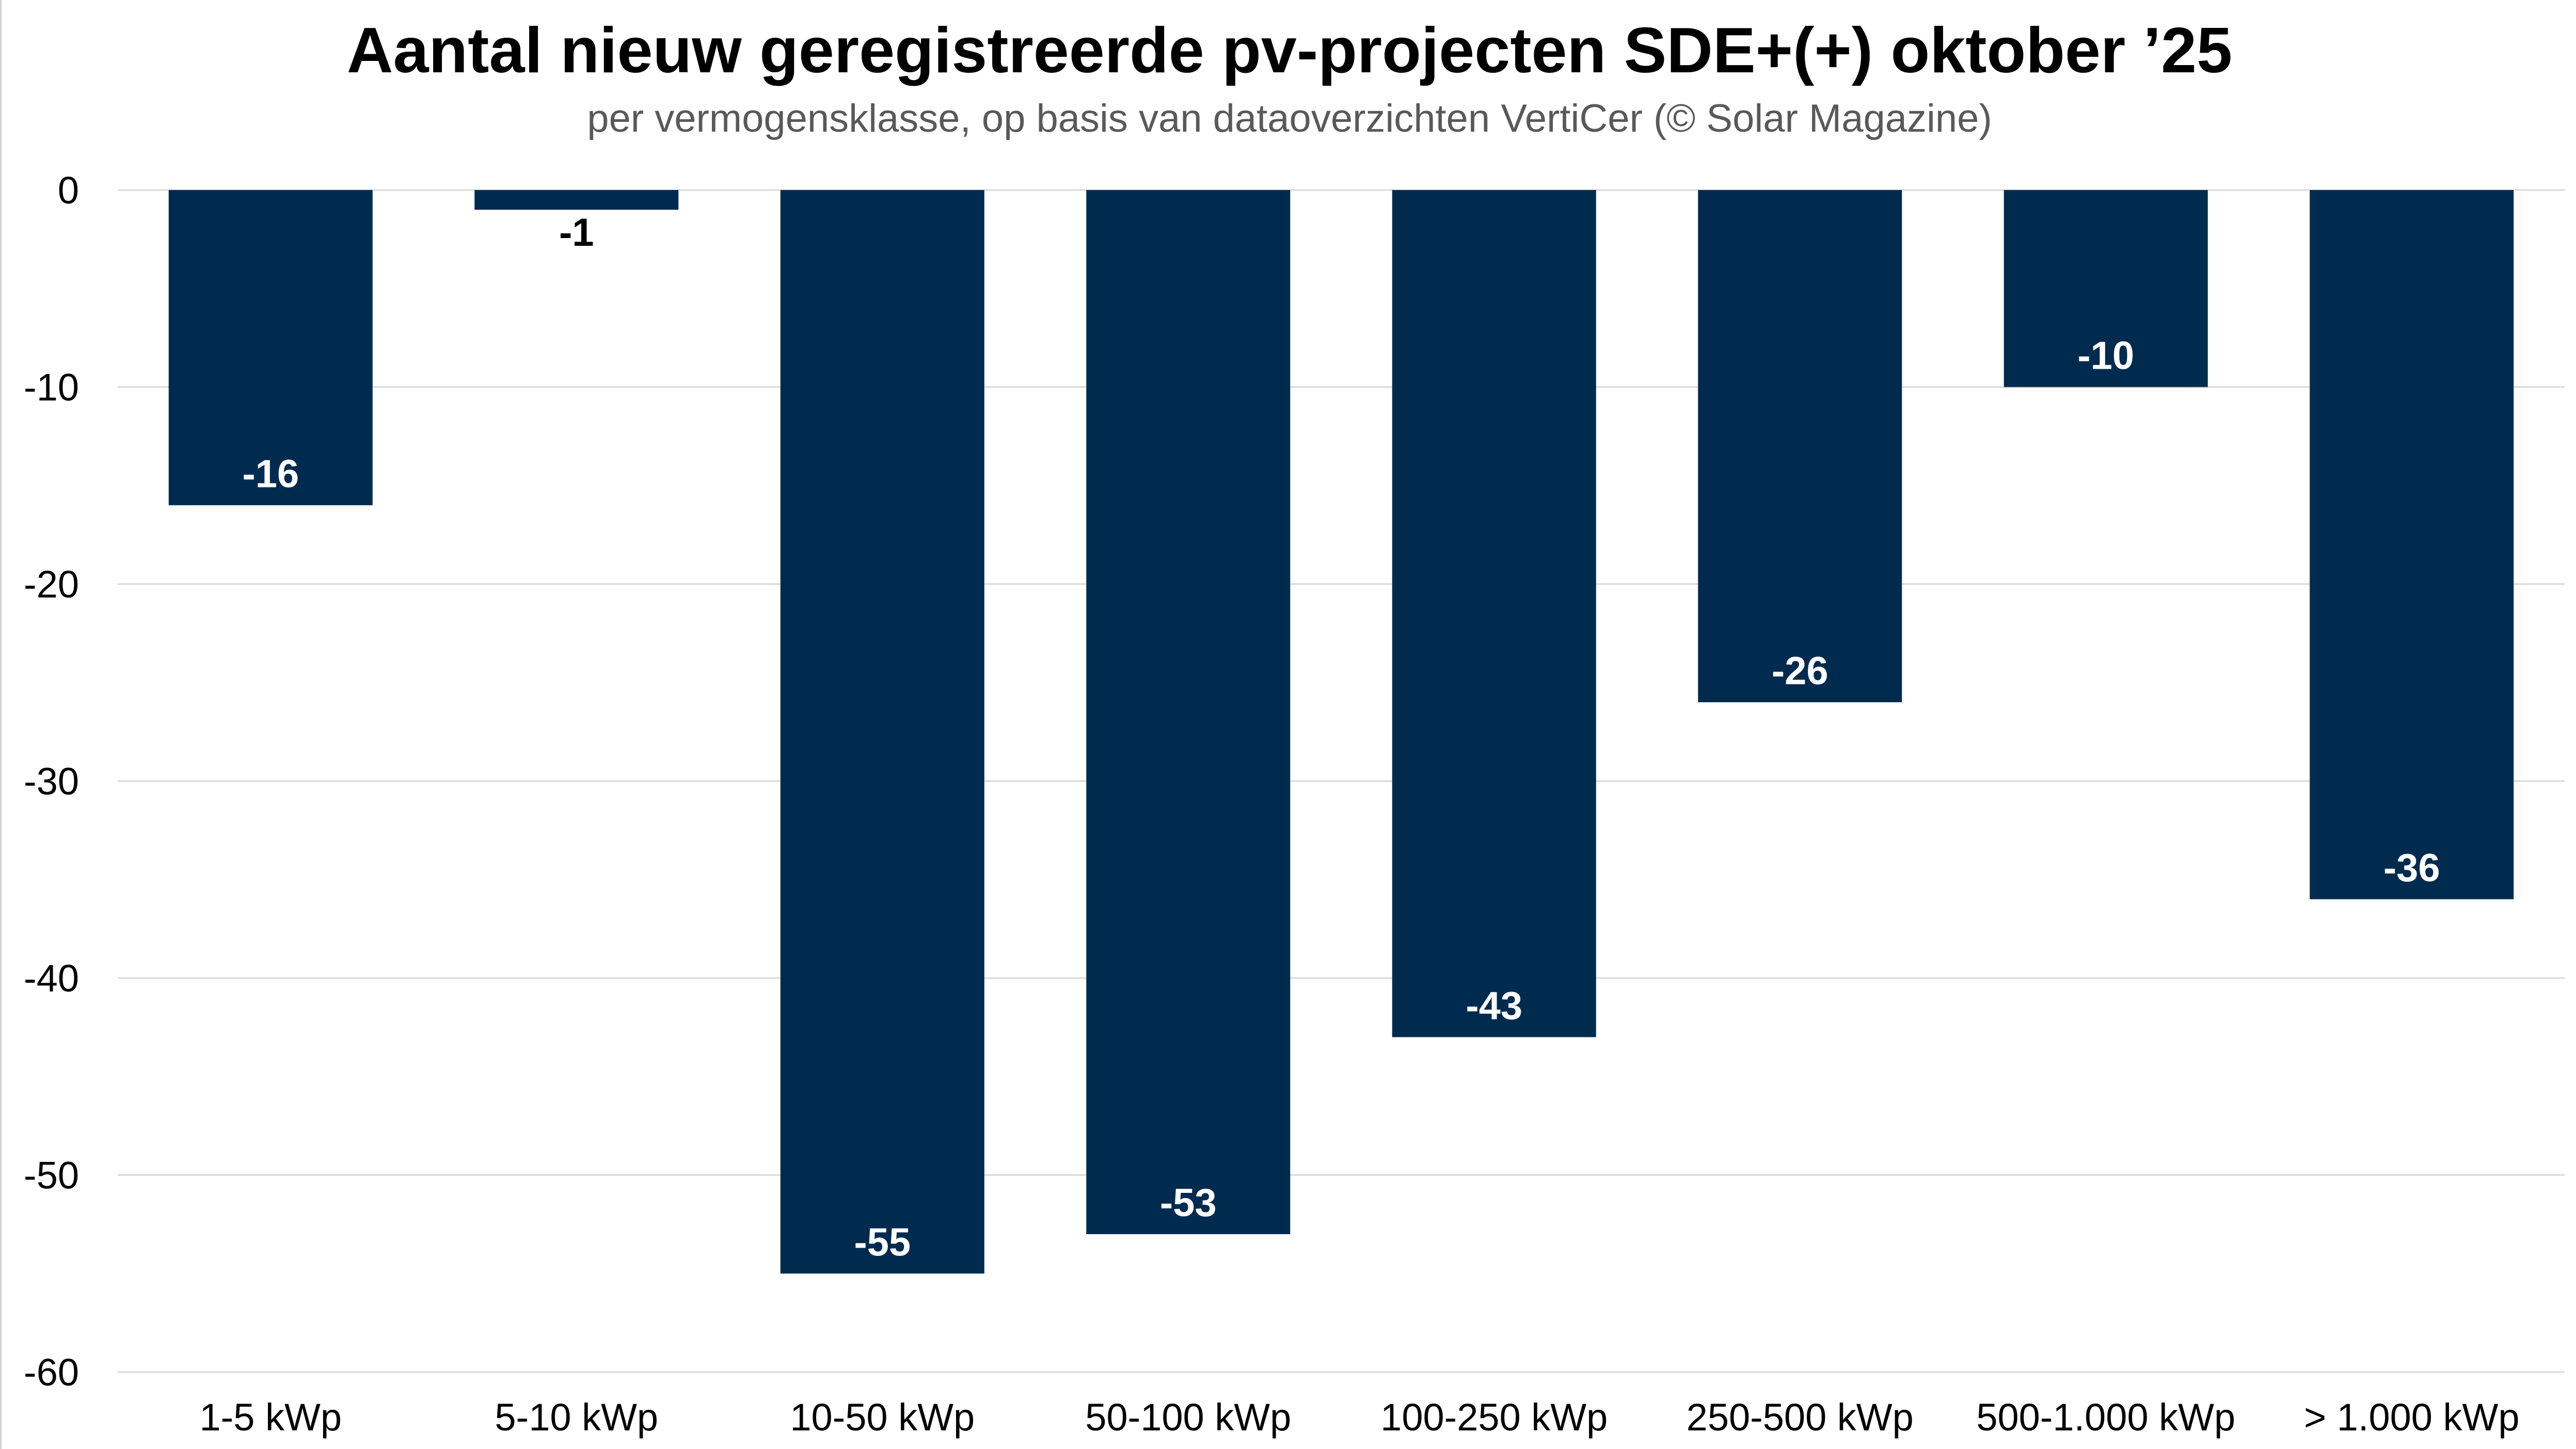 The height and width of the screenshot is (1449, 2576). I want to click on x-tick-label: 5-10 kWp, so click(576, 1417).